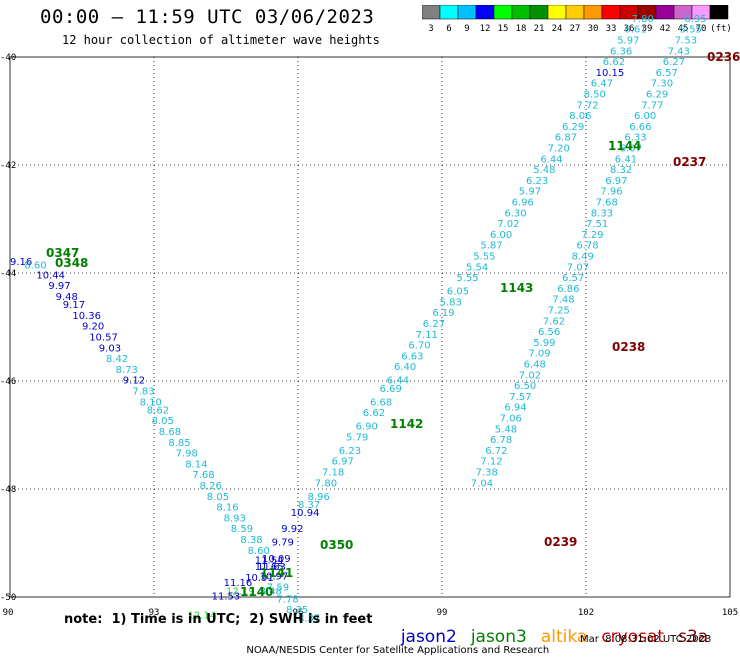  What do you see at coordinates (298, 613) in the screenshot?
I see `lon-tick-label: 96` at bounding box center [298, 613].